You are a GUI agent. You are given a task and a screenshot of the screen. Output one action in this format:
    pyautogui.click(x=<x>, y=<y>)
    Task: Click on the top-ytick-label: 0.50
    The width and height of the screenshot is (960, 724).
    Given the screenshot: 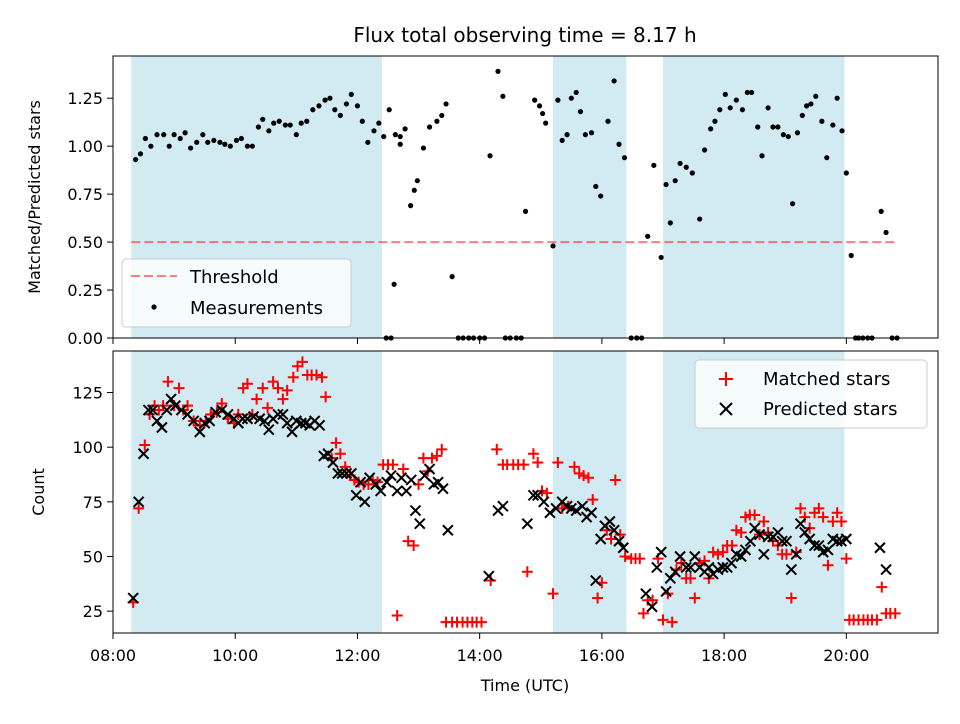 What is the action you would take?
    pyautogui.click(x=85, y=242)
    